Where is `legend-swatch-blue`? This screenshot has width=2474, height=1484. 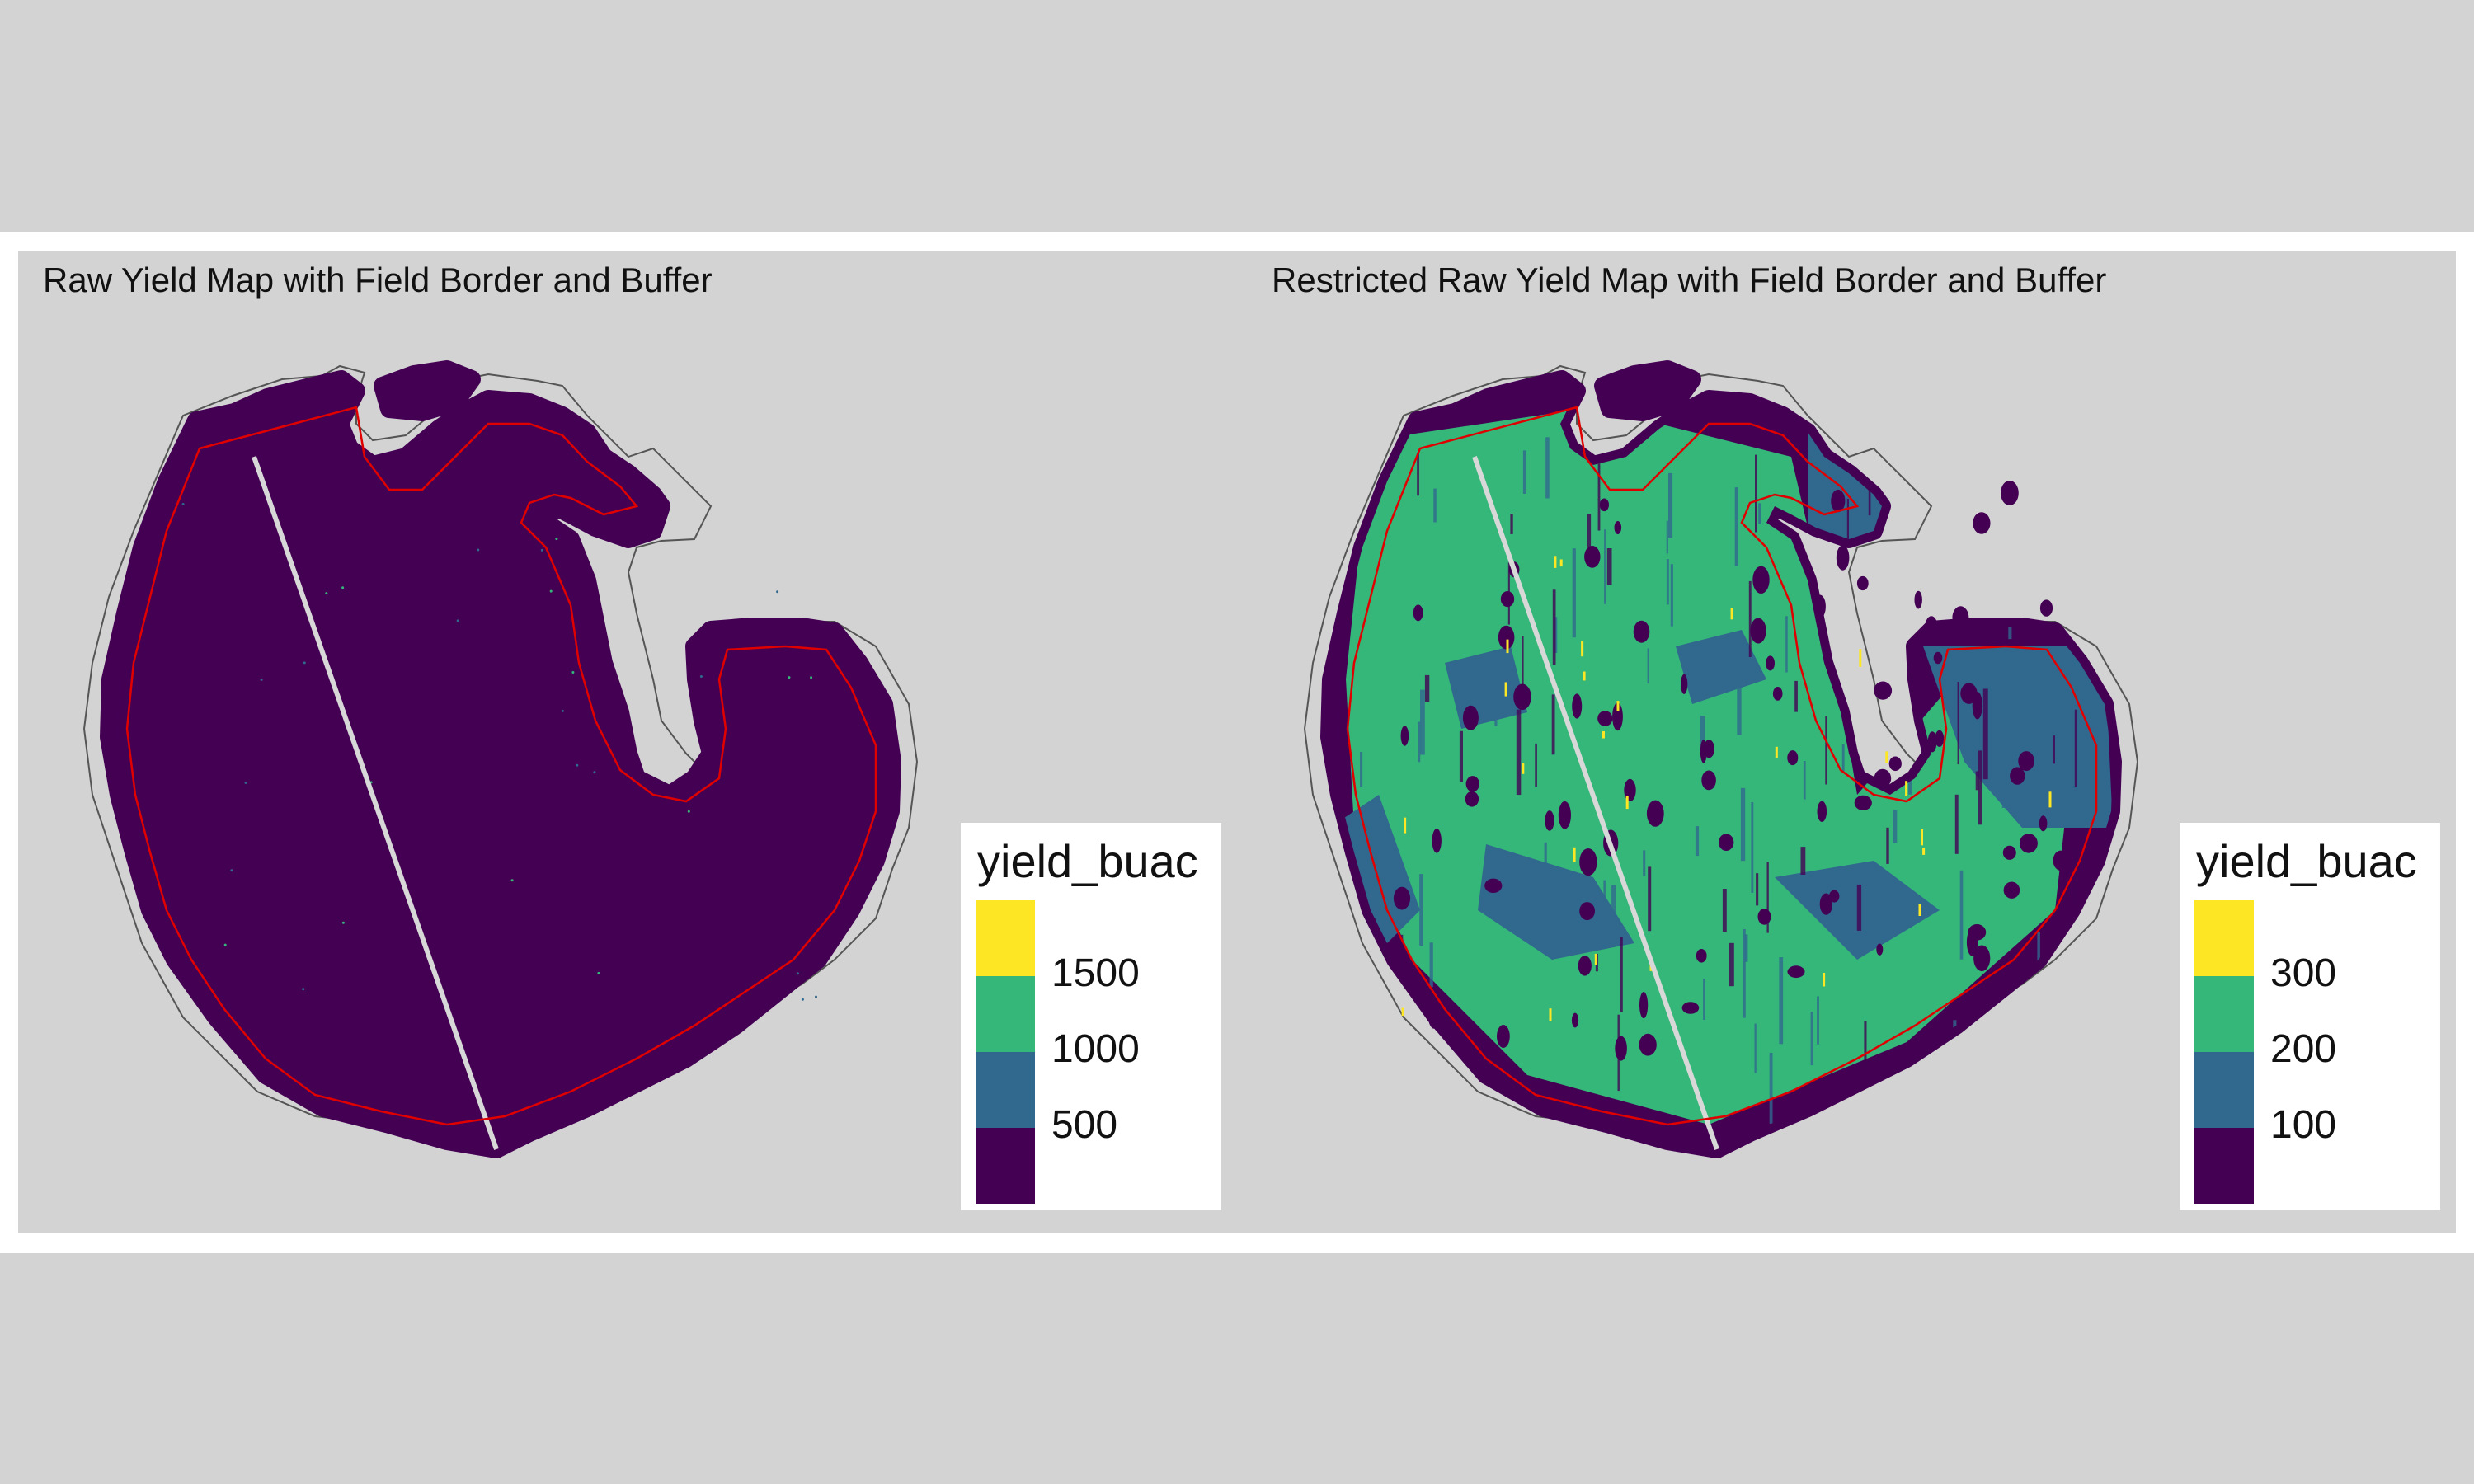 legend-swatch-blue is located at coordinates (2224, 1090).